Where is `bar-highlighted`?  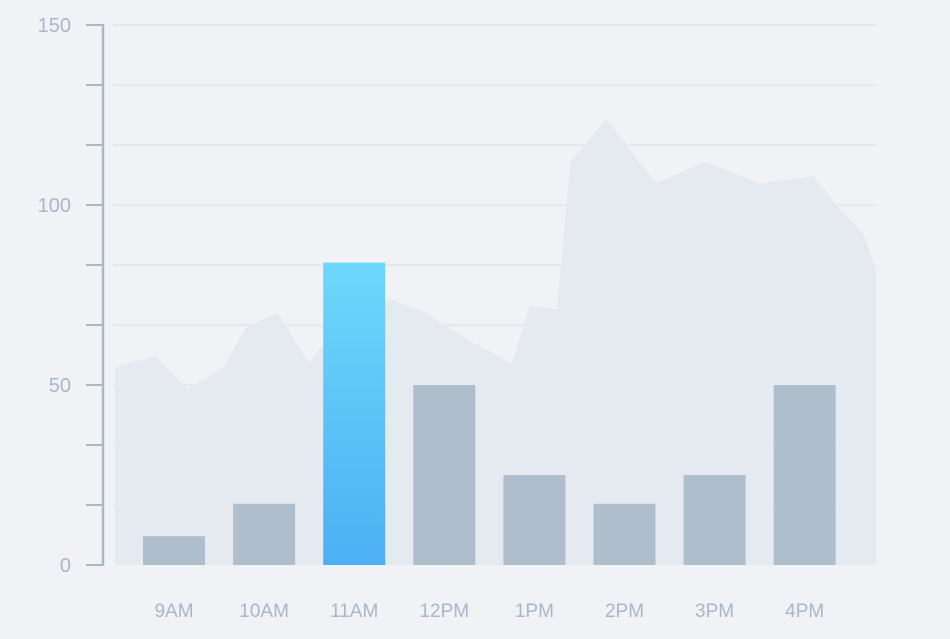
bar-highlighted is located at coordinates (354, 413).